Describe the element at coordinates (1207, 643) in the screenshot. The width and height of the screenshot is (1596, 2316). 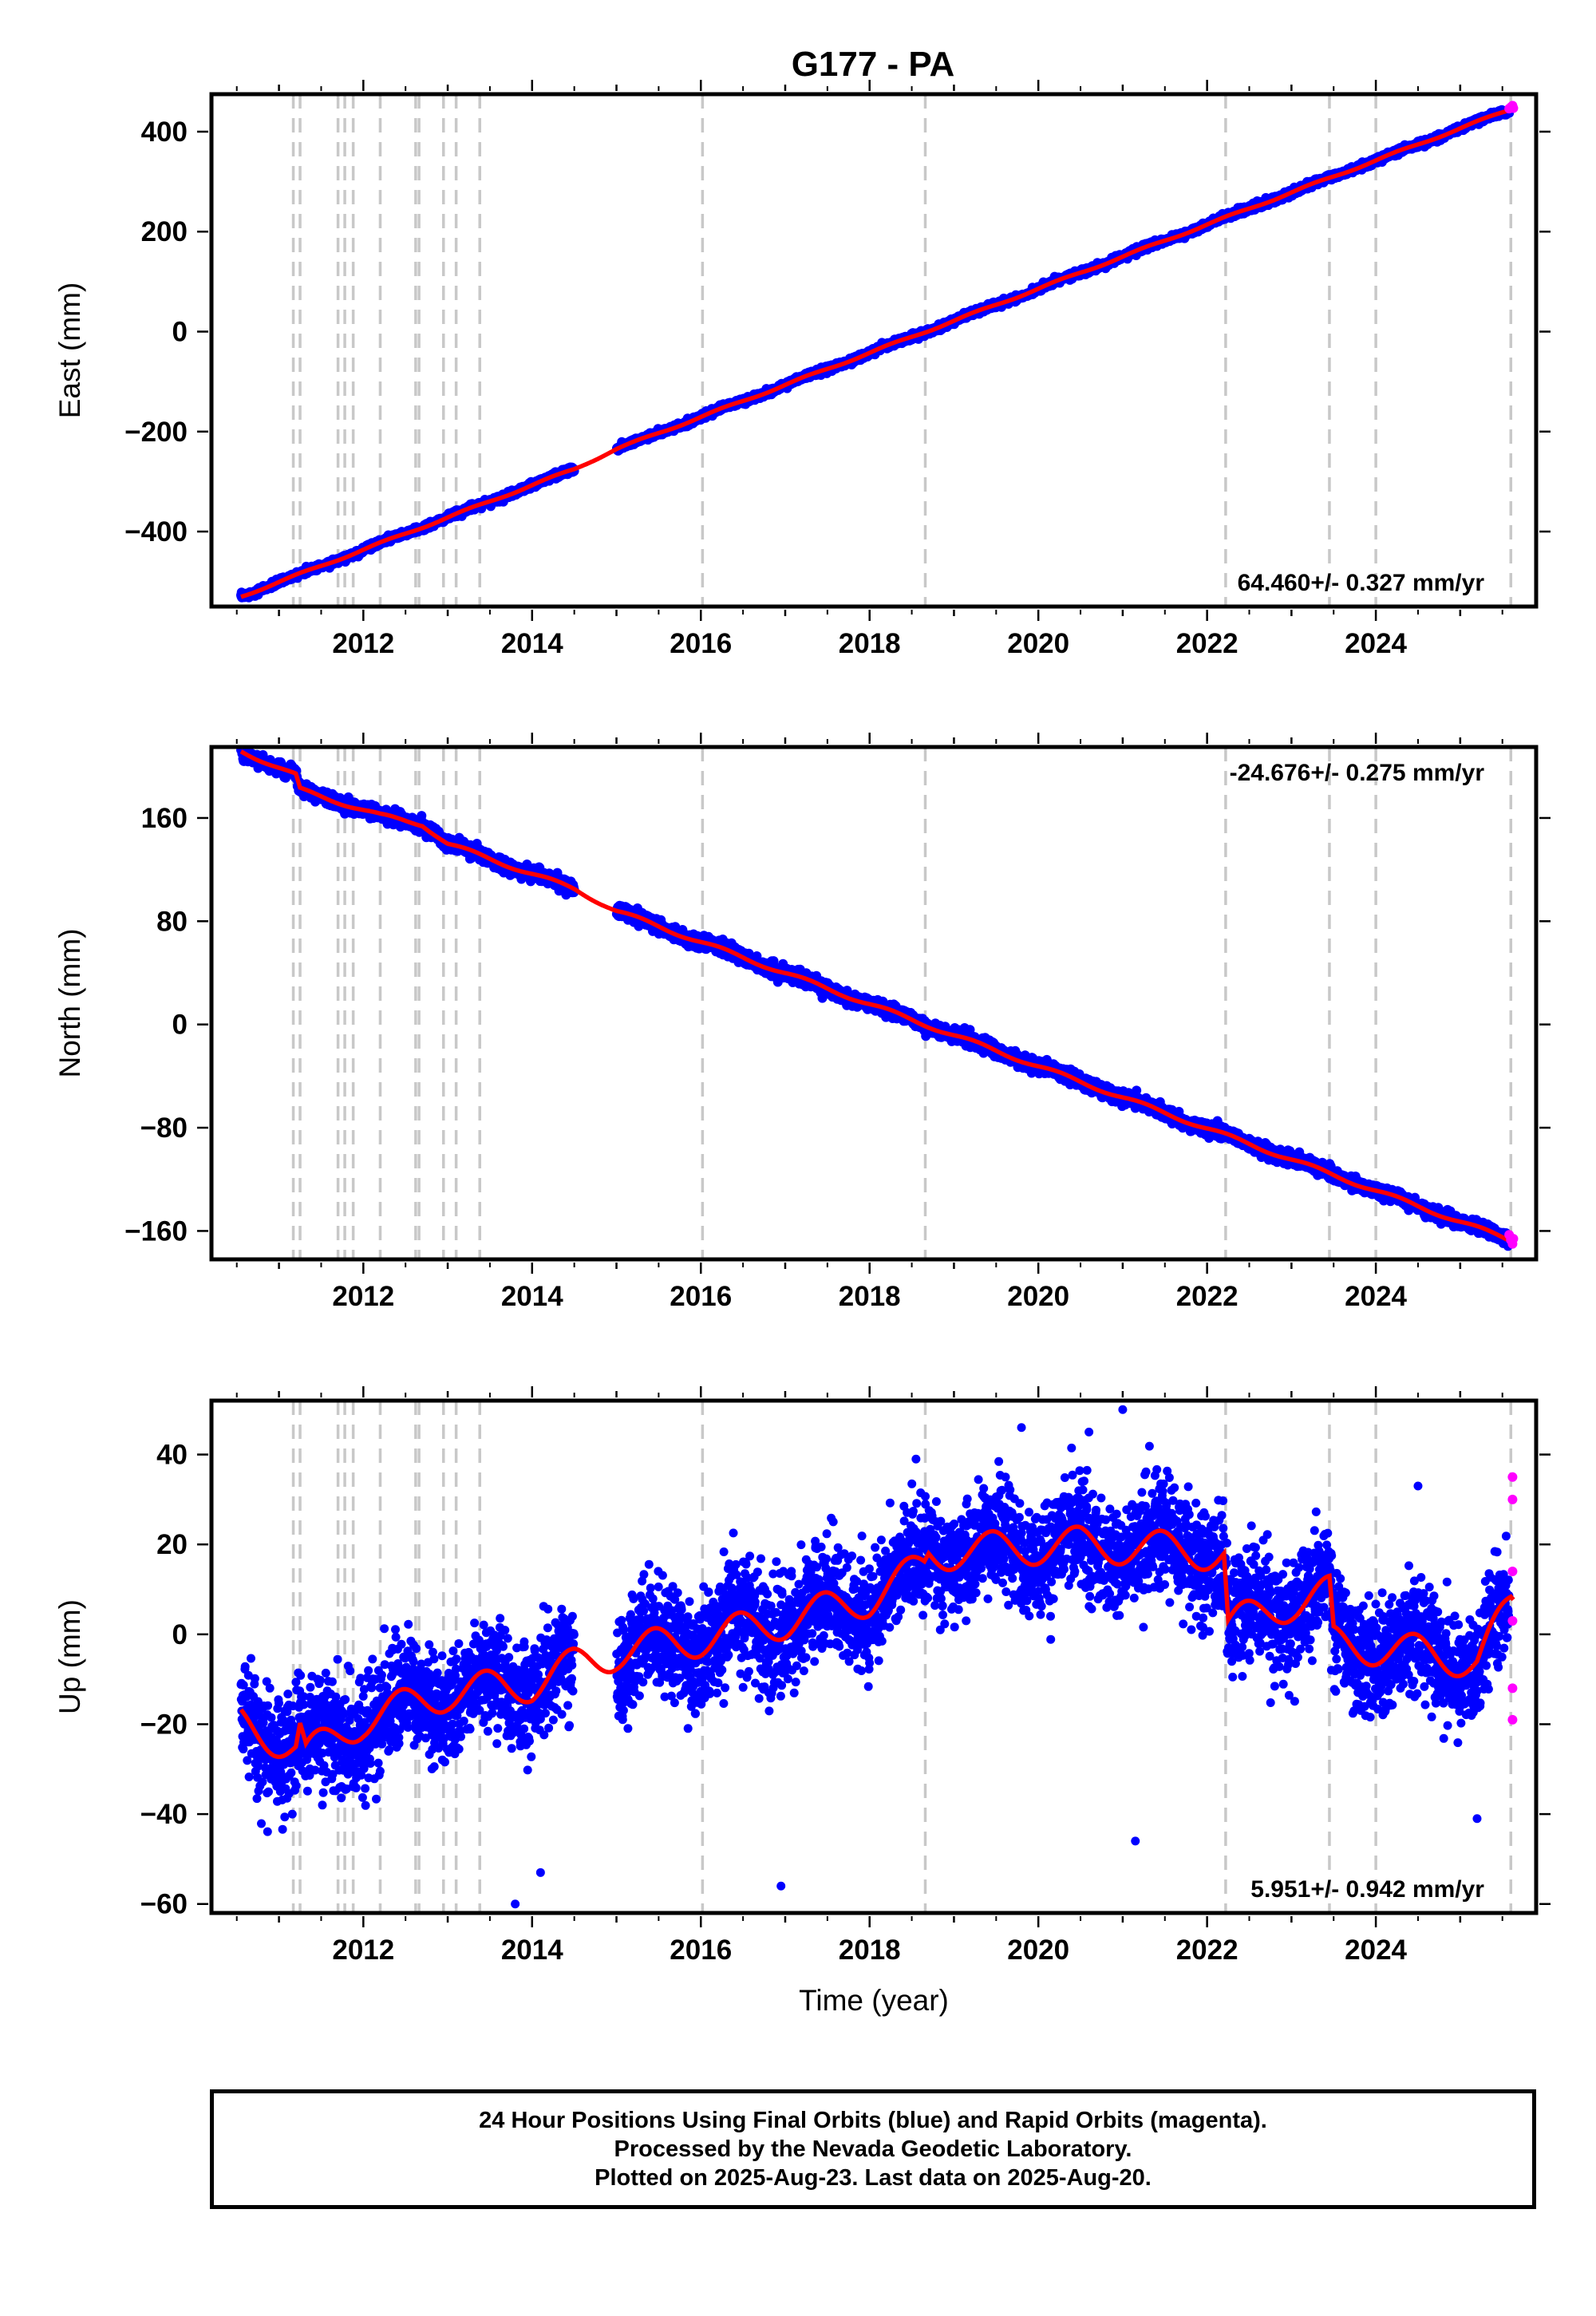
I see `x-tick-label: 2022` at that location.